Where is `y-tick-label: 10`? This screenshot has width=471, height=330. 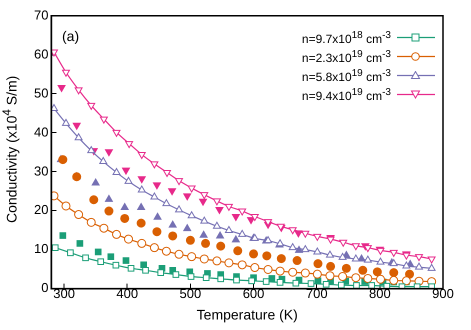
y-tick-label: 10 is located at coordinates (41, 248).